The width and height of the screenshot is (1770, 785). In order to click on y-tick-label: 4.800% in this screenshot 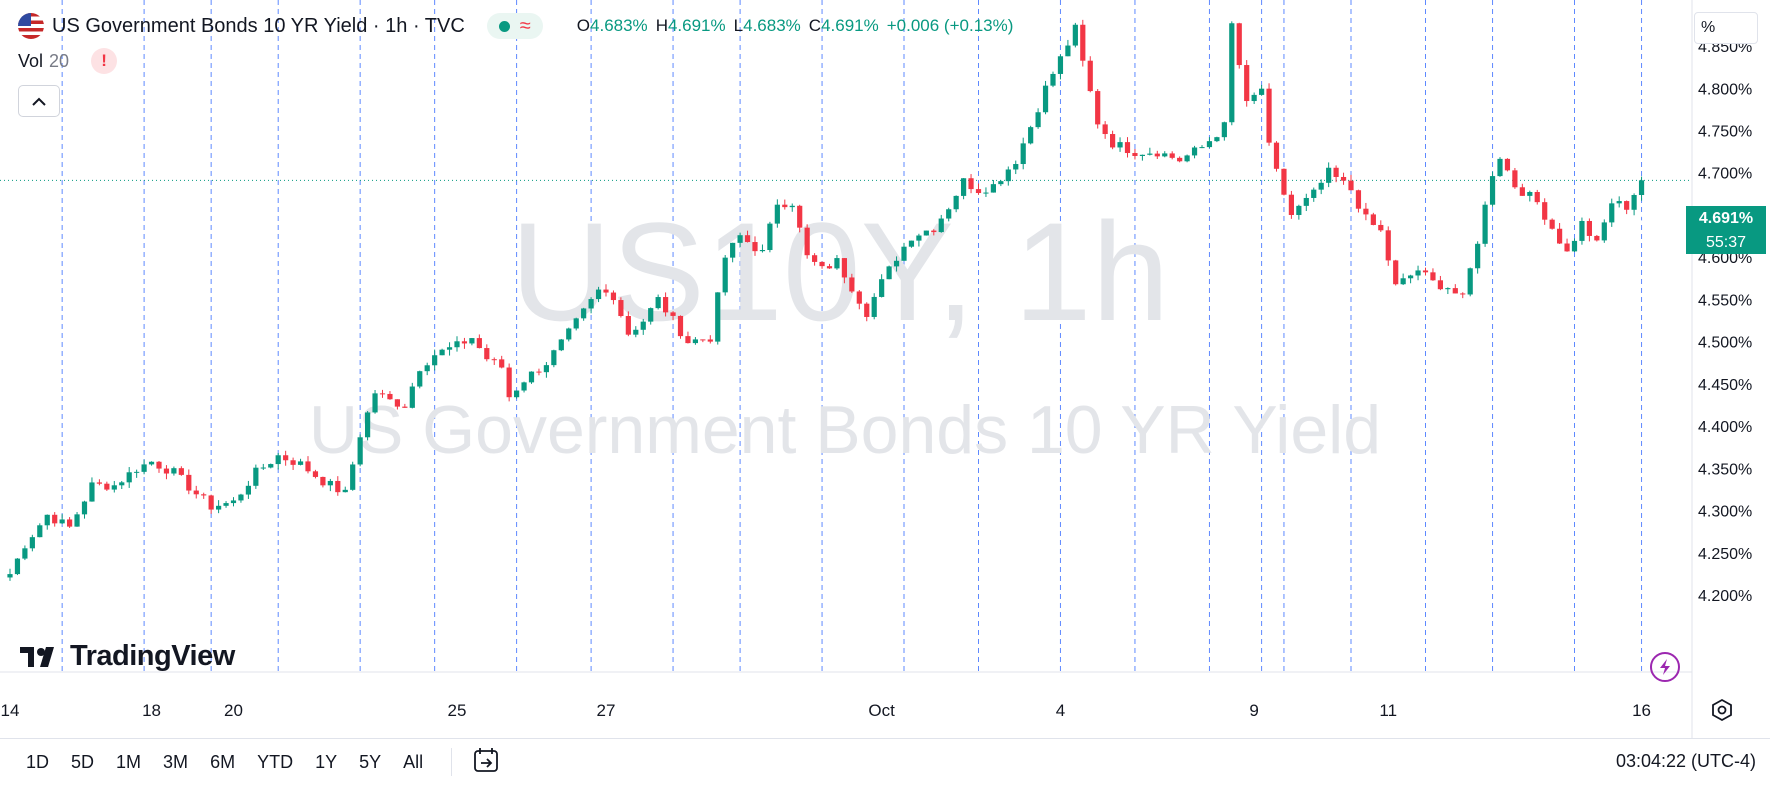, I will do `click(1725, 89)`.